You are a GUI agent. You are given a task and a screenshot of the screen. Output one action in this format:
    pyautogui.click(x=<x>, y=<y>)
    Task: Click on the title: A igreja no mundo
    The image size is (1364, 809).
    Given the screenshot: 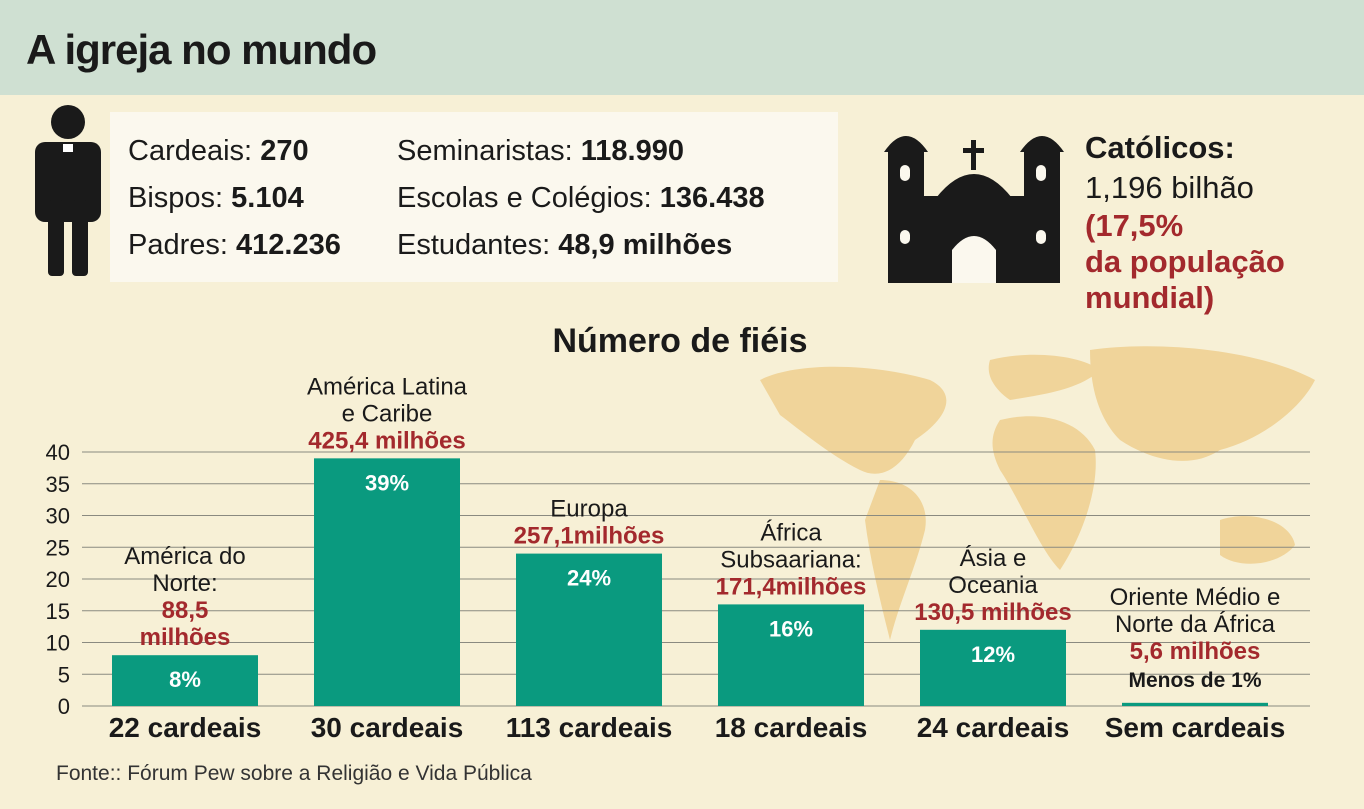 What is the action you would take?
    pyautogui.click(x=201, y=49)
    